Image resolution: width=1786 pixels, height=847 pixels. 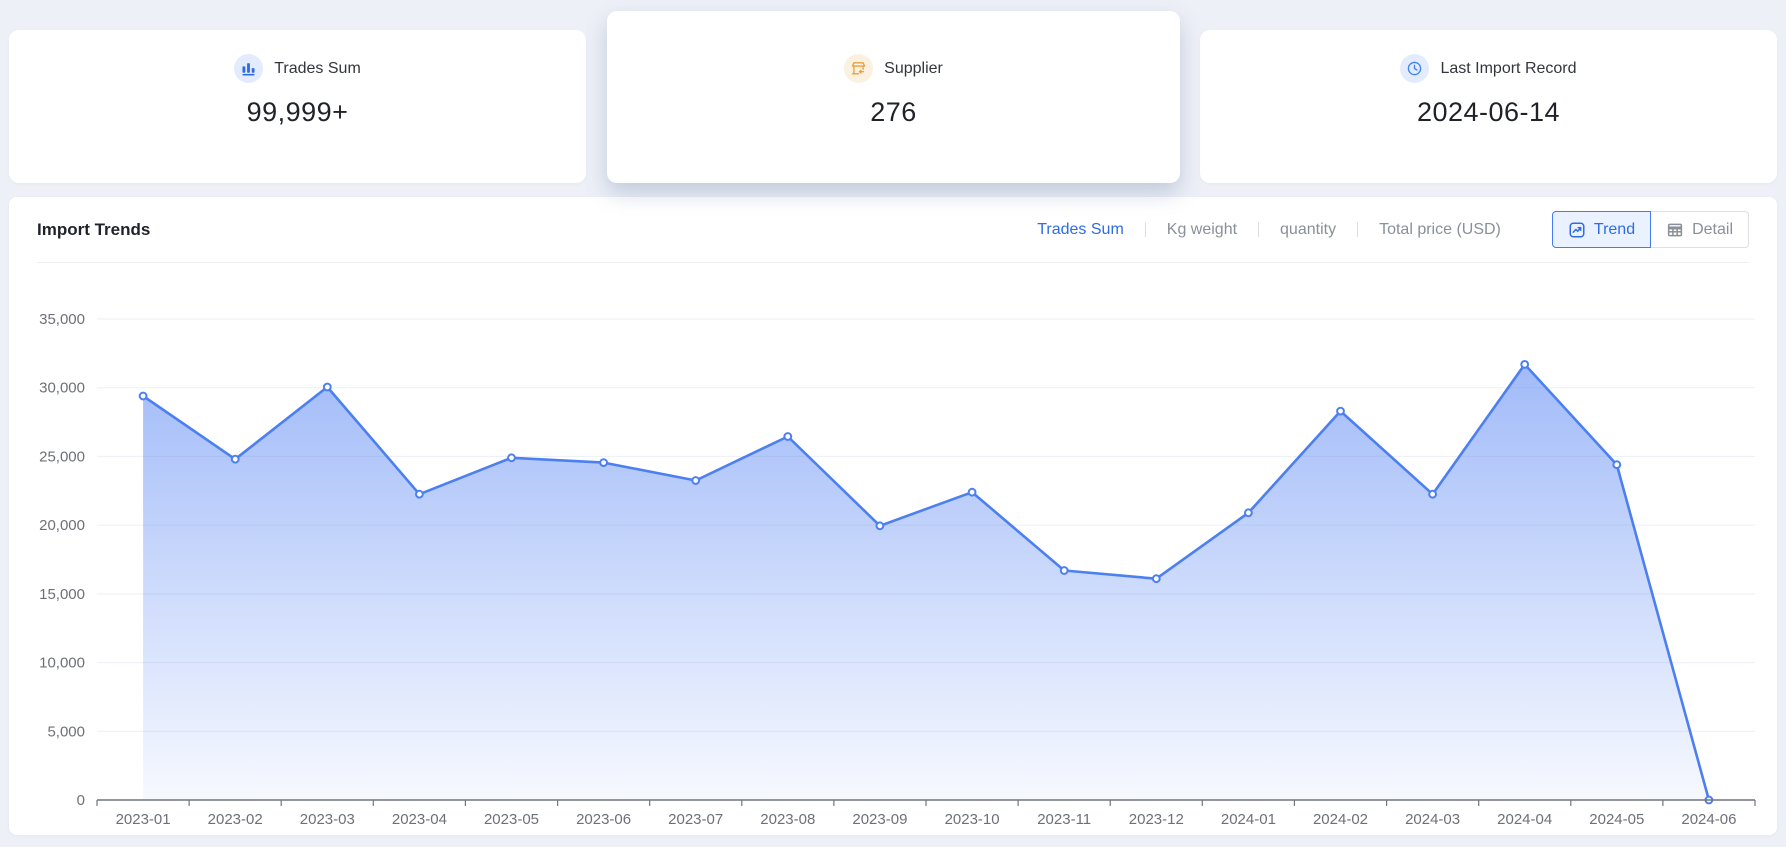 I want to click on svg-text: 5,000, so click(x=66, y=731).